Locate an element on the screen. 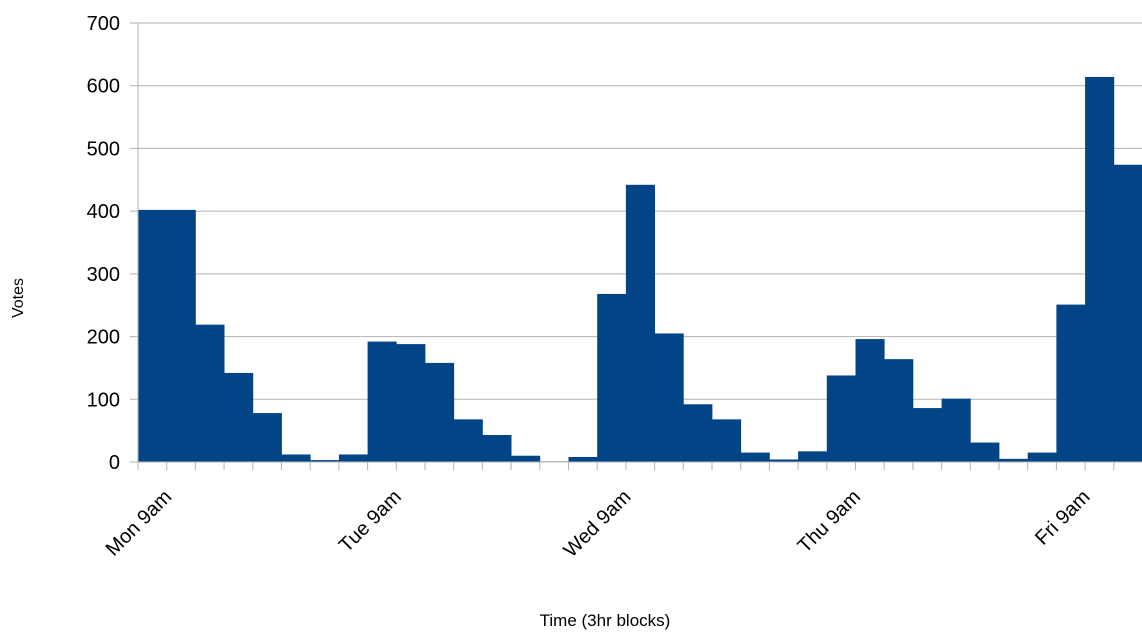 This screenshot has width=1142, height=637. x-tick-label: Wed 9am is located at coordinates (598, 524).